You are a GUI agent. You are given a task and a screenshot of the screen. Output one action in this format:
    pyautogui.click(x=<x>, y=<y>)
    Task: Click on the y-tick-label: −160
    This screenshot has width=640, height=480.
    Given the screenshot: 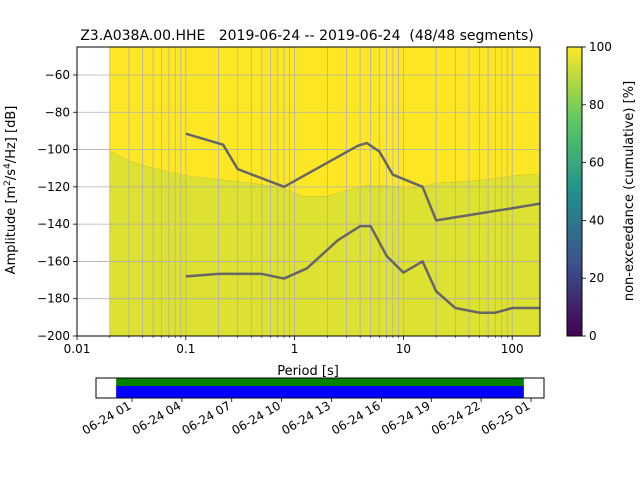 What is the action you would take?
    pyautogui.click(x=53, y=261)
    